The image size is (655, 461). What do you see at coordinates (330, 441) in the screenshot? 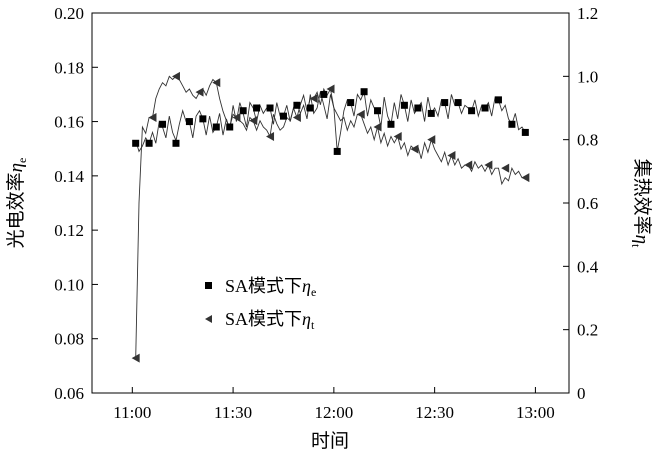
I see `x-axis-title: 时间` at bounding box center [330, 441].